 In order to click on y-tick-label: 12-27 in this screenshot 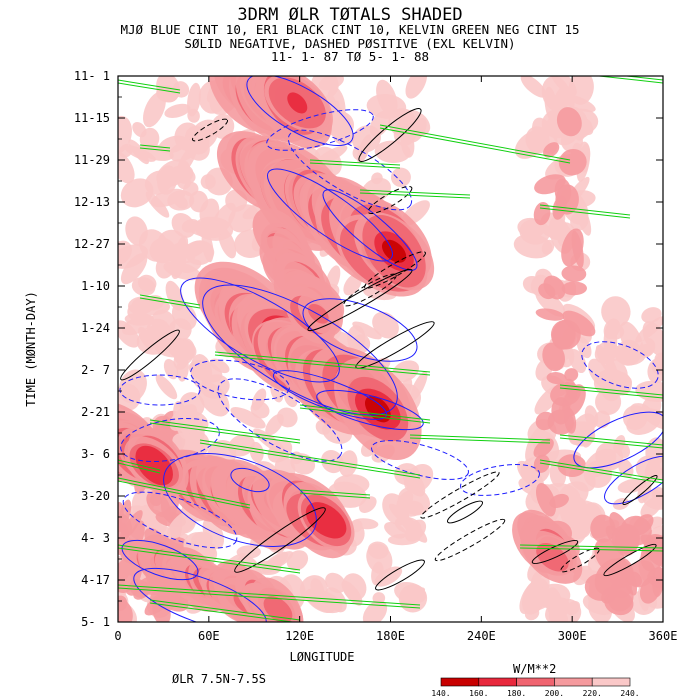, I will do `click(92, 244)`.